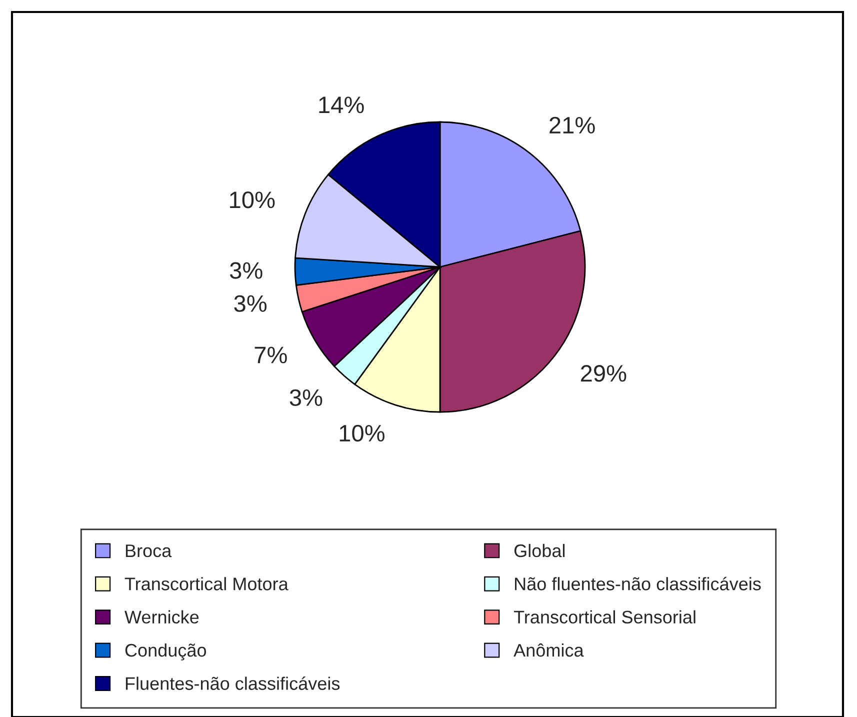 The height and width of the screenshot is (717, 857). Describe the element at coordinates (233, 683) in the screenshot. I see `legend-label: Fluentes-não classificáveis` at that location.